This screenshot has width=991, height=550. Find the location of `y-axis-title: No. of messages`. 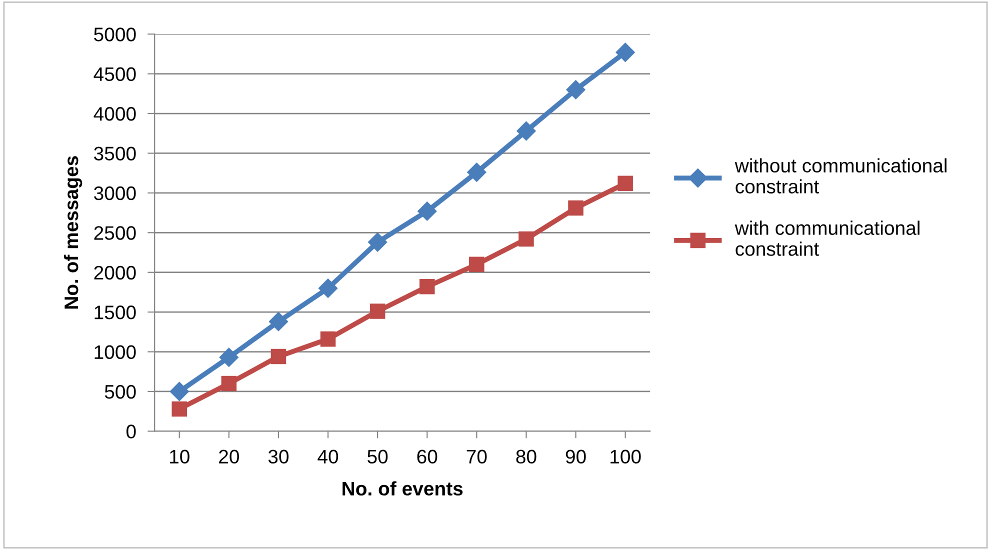

y-axis-title: No. of messages is located at coordinates (73, 232).